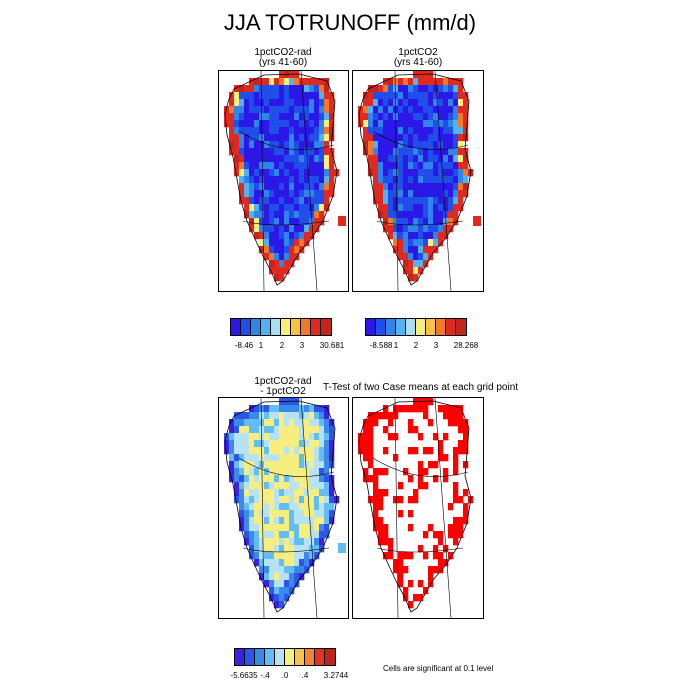 The image size is (700, 700). I want to click on island-cell, so click(477, 221).